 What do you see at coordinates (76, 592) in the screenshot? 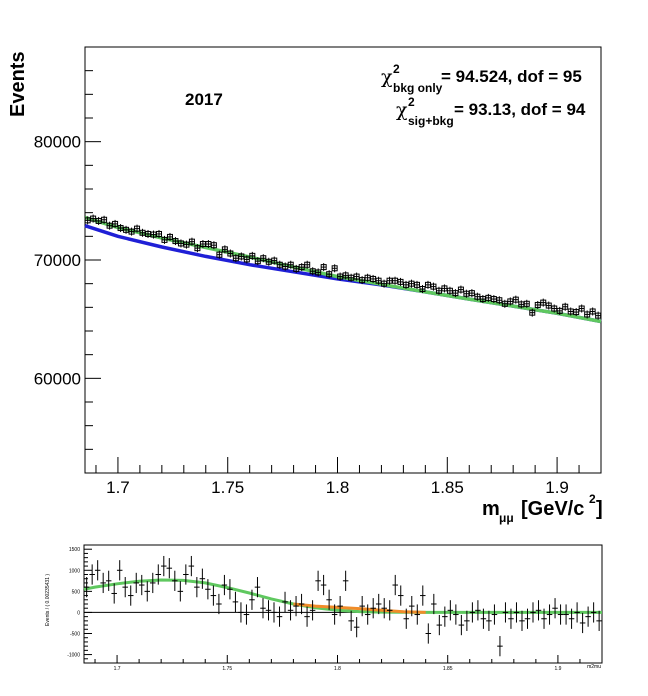
I see `y-tick-label: 500` at bounding box center [76, 592].